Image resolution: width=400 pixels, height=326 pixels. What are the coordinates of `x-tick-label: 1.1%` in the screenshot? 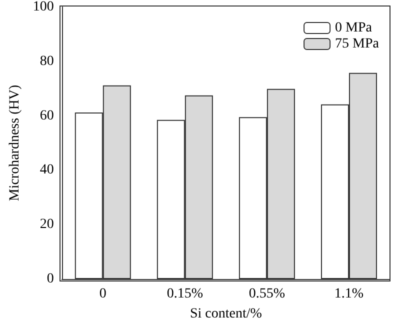 It's located at (349, 294).